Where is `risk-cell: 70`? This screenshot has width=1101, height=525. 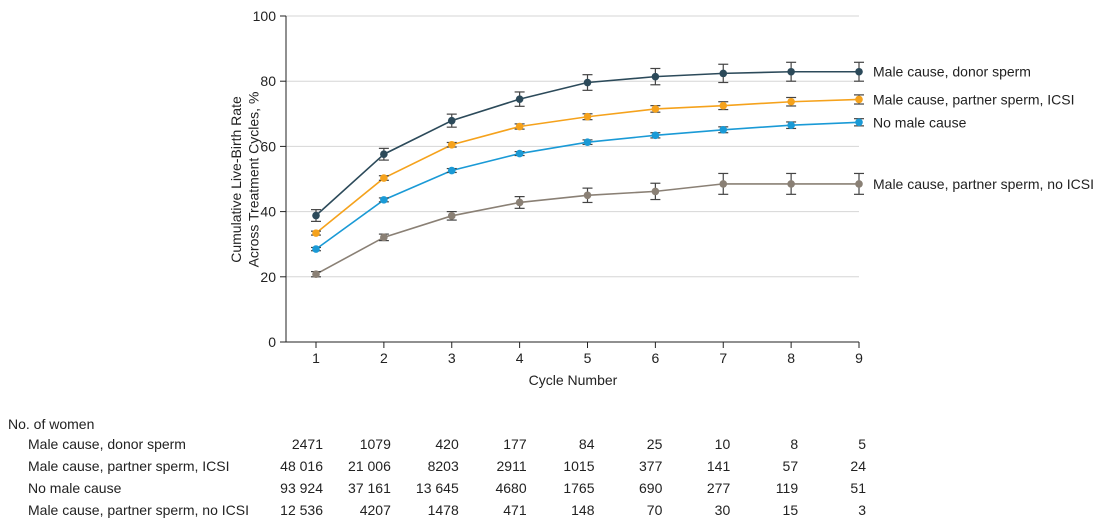 risk-cell: 70 is located at coordinates (654, 510).